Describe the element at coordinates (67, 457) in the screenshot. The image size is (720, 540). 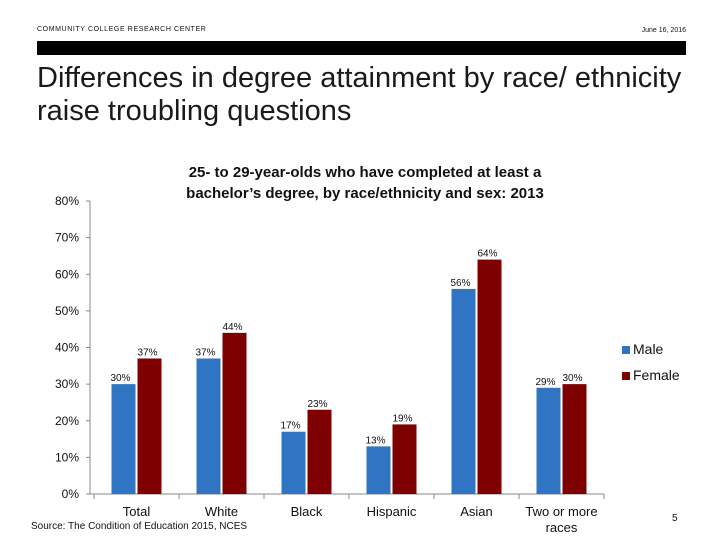
I see `y-tick-label: 10%` at that location.